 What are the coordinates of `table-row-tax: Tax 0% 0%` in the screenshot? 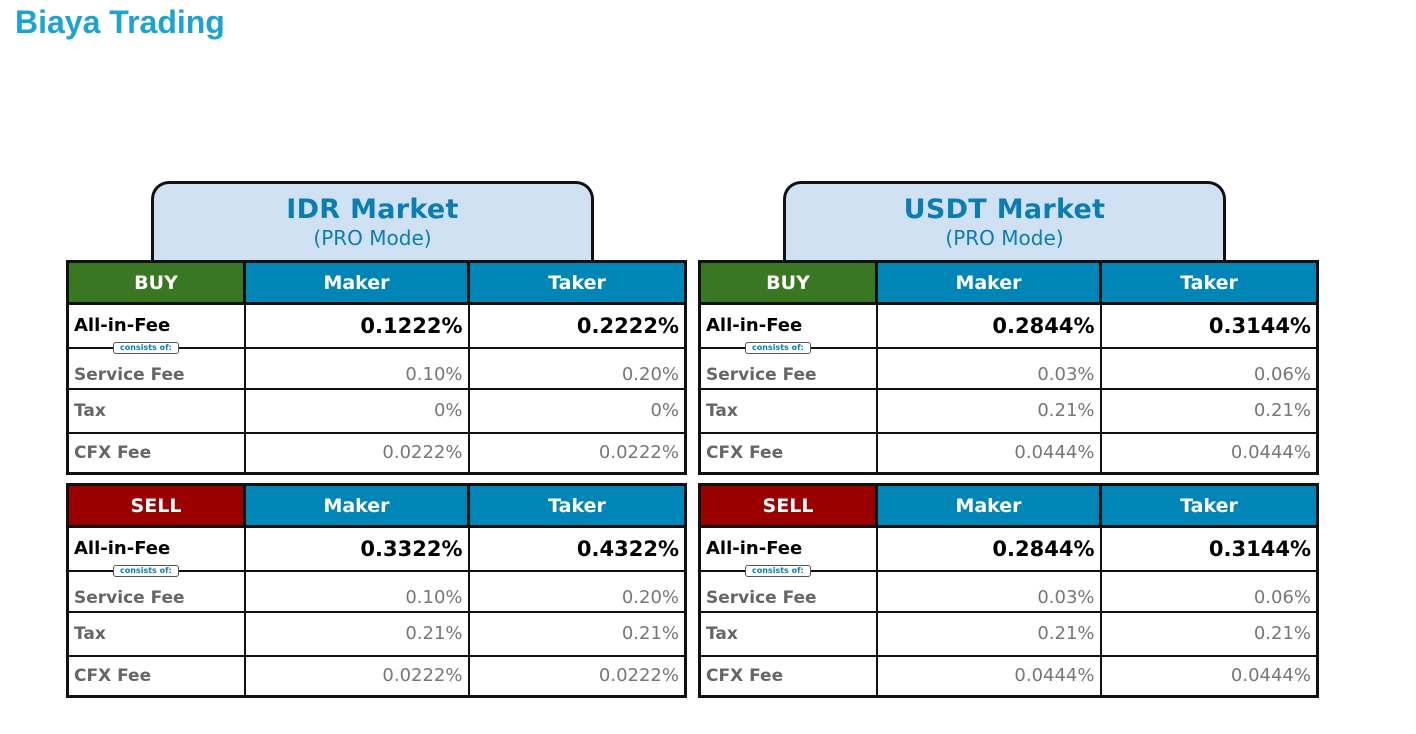 It's located at (376, 410).